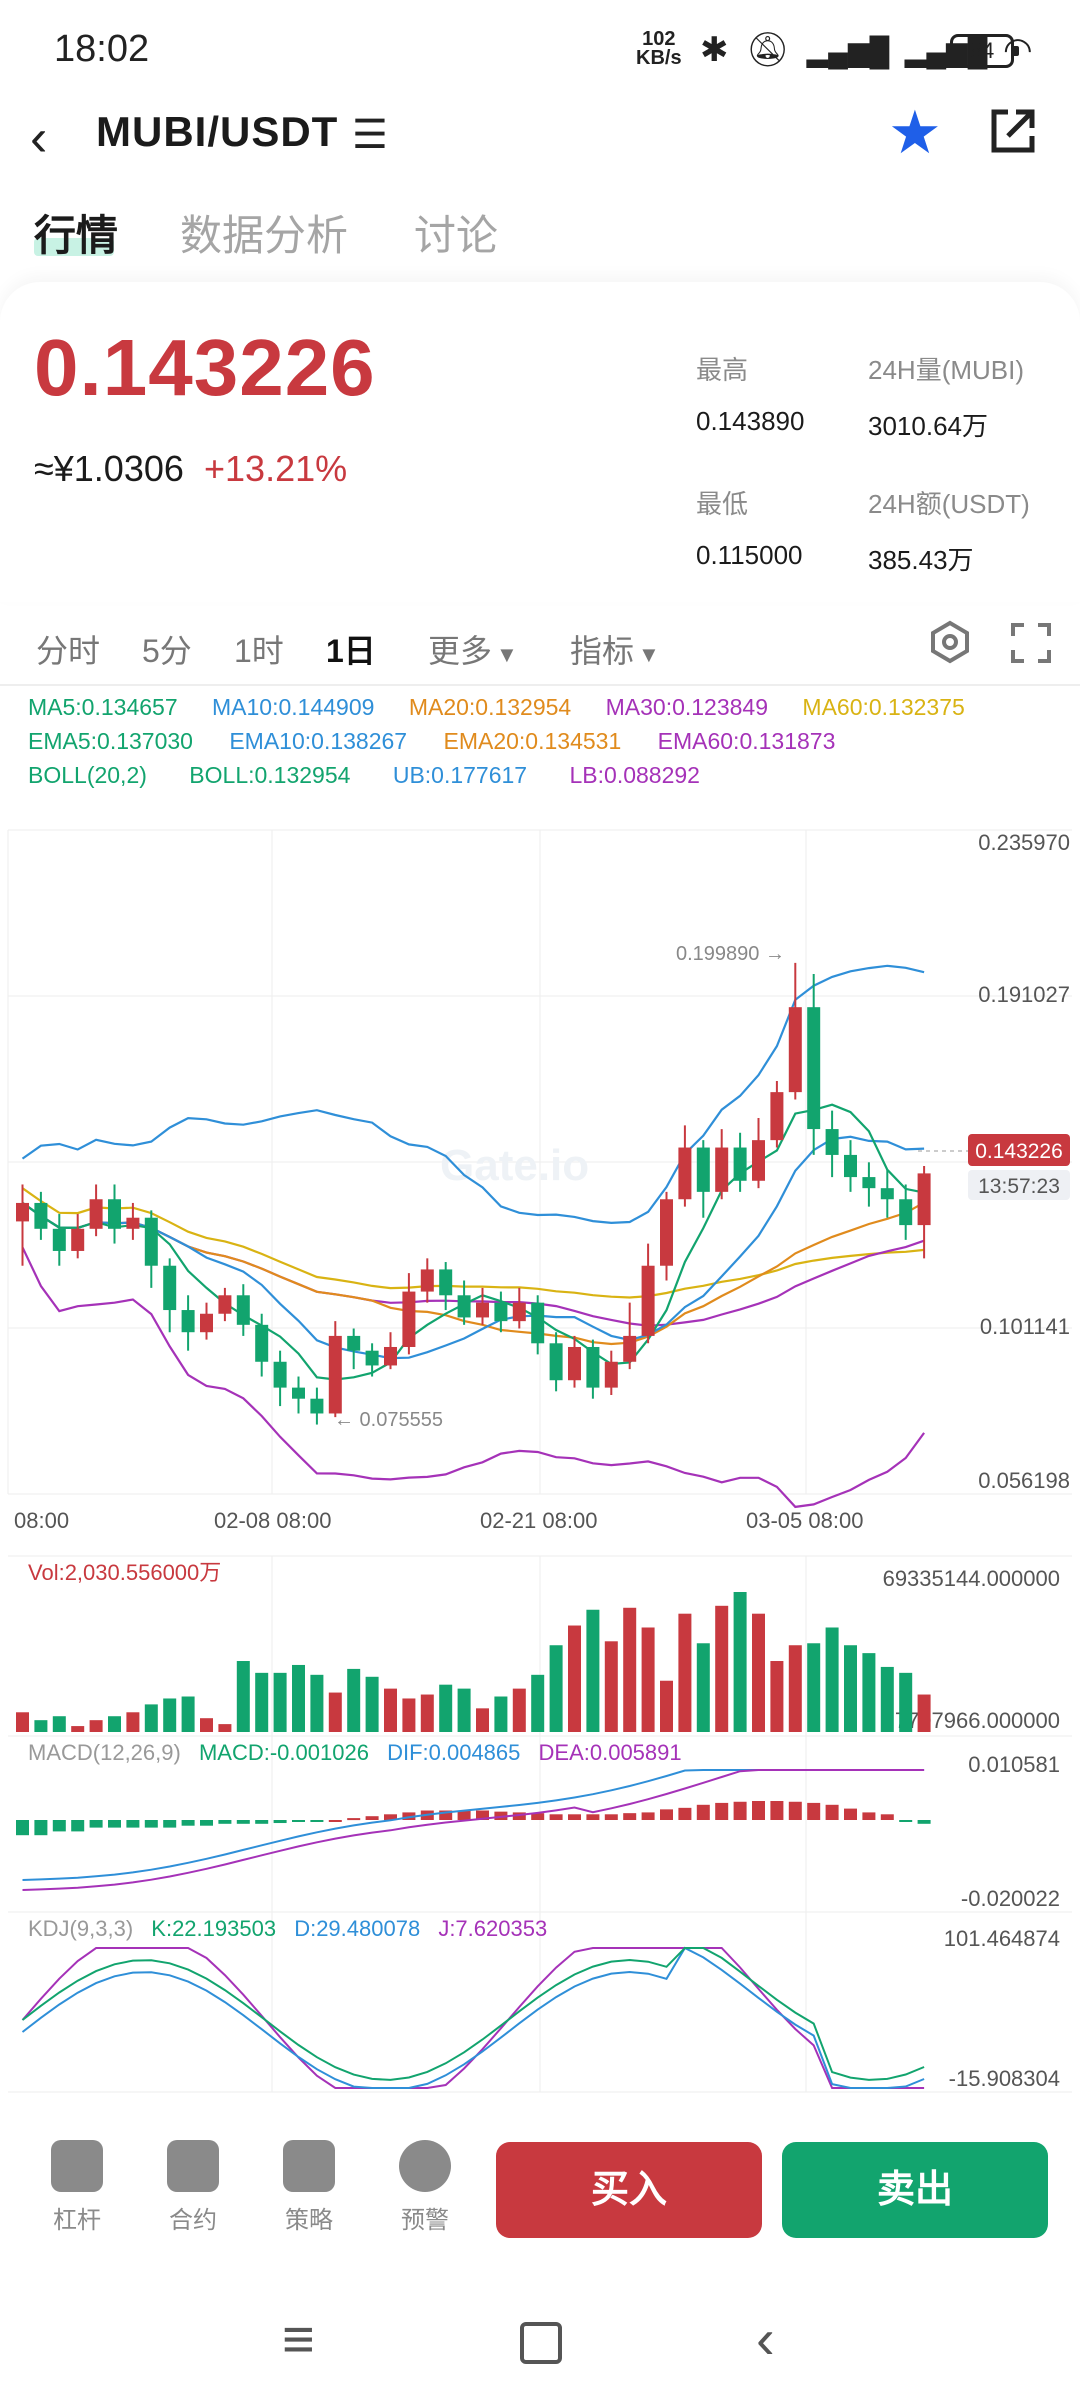  I want to click on ma60-line, so click(473, 1243).